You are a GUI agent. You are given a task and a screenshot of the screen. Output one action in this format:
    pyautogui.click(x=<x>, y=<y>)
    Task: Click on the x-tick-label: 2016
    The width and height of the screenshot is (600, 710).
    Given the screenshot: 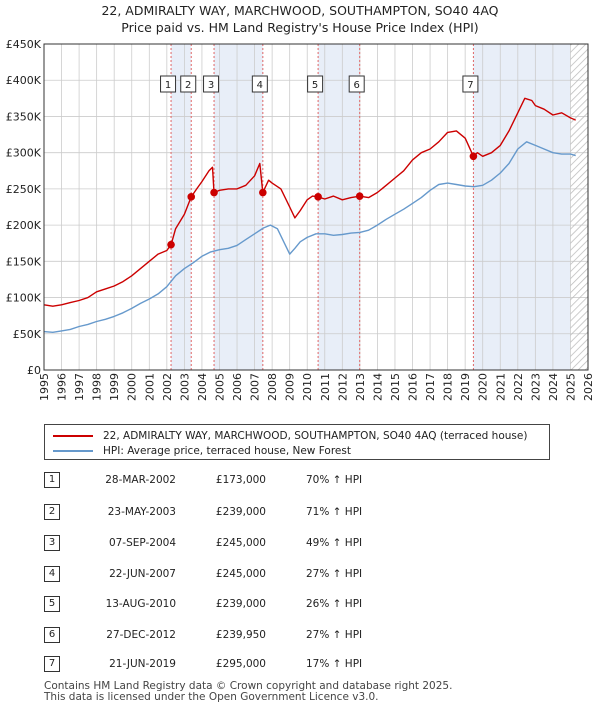 What is the action you would take?
    pyautogui.click(x=413, y=387)
    